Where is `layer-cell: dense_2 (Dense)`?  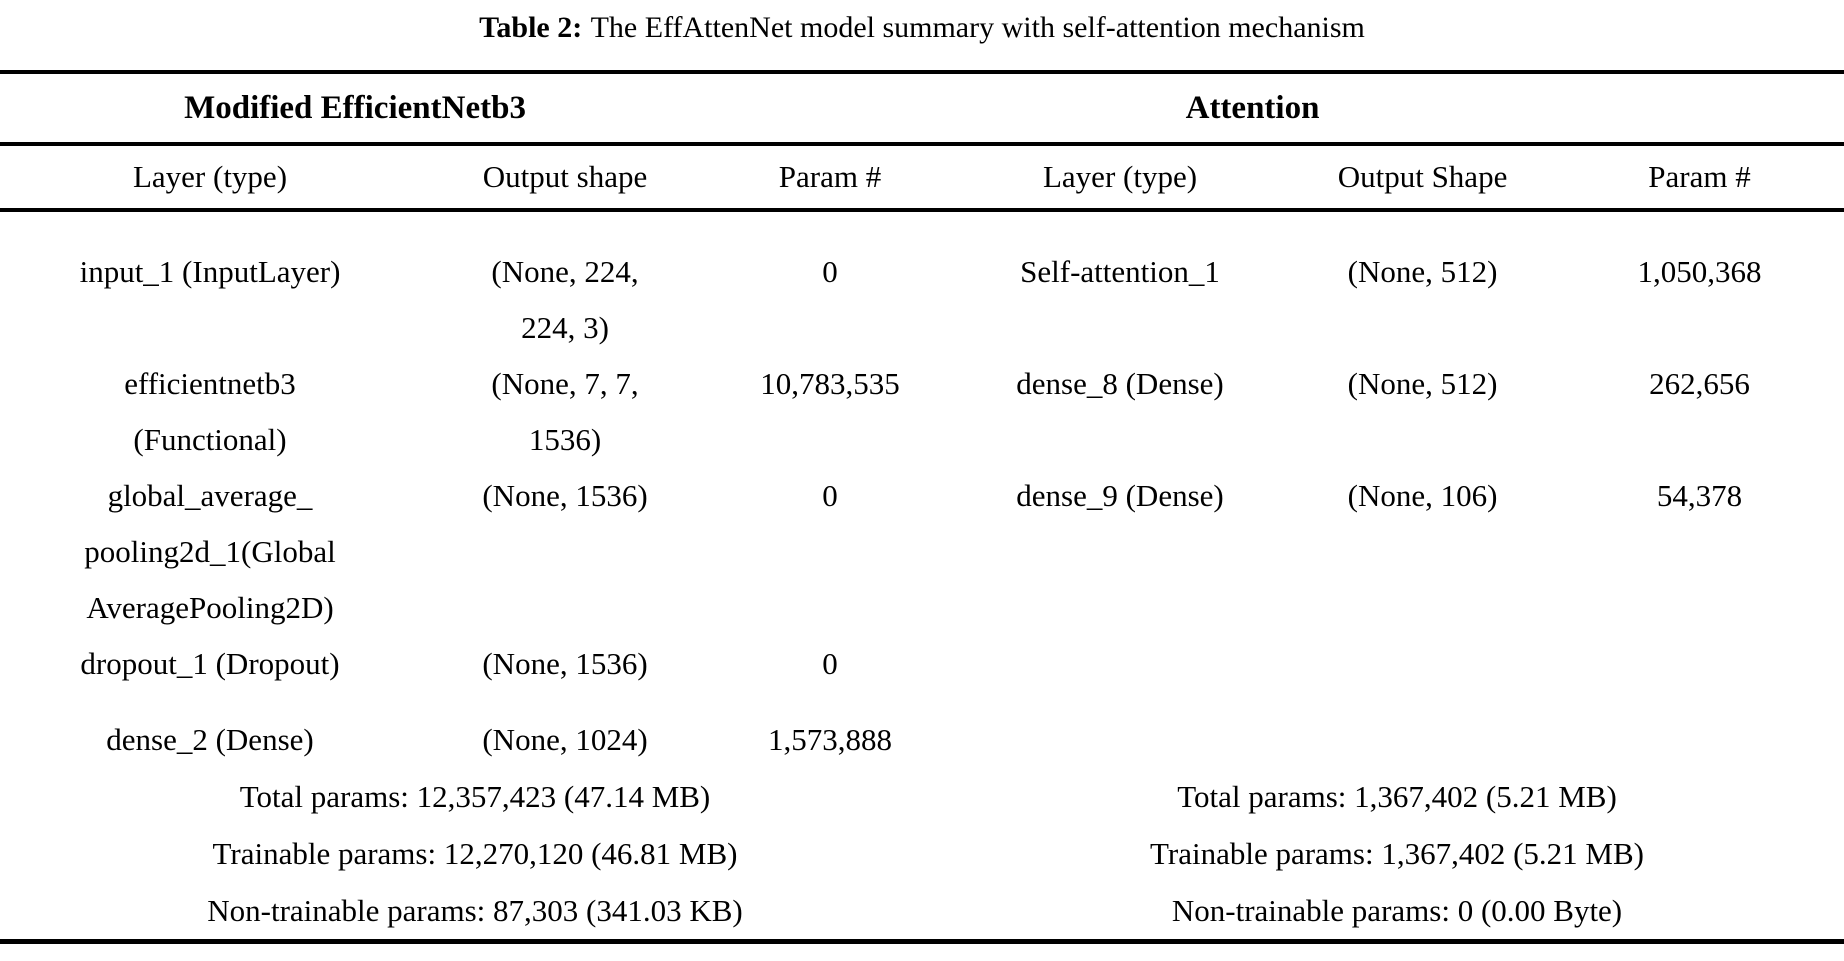 layer-cell: dense_2 (Dense) is located at coordinates (210, 739).